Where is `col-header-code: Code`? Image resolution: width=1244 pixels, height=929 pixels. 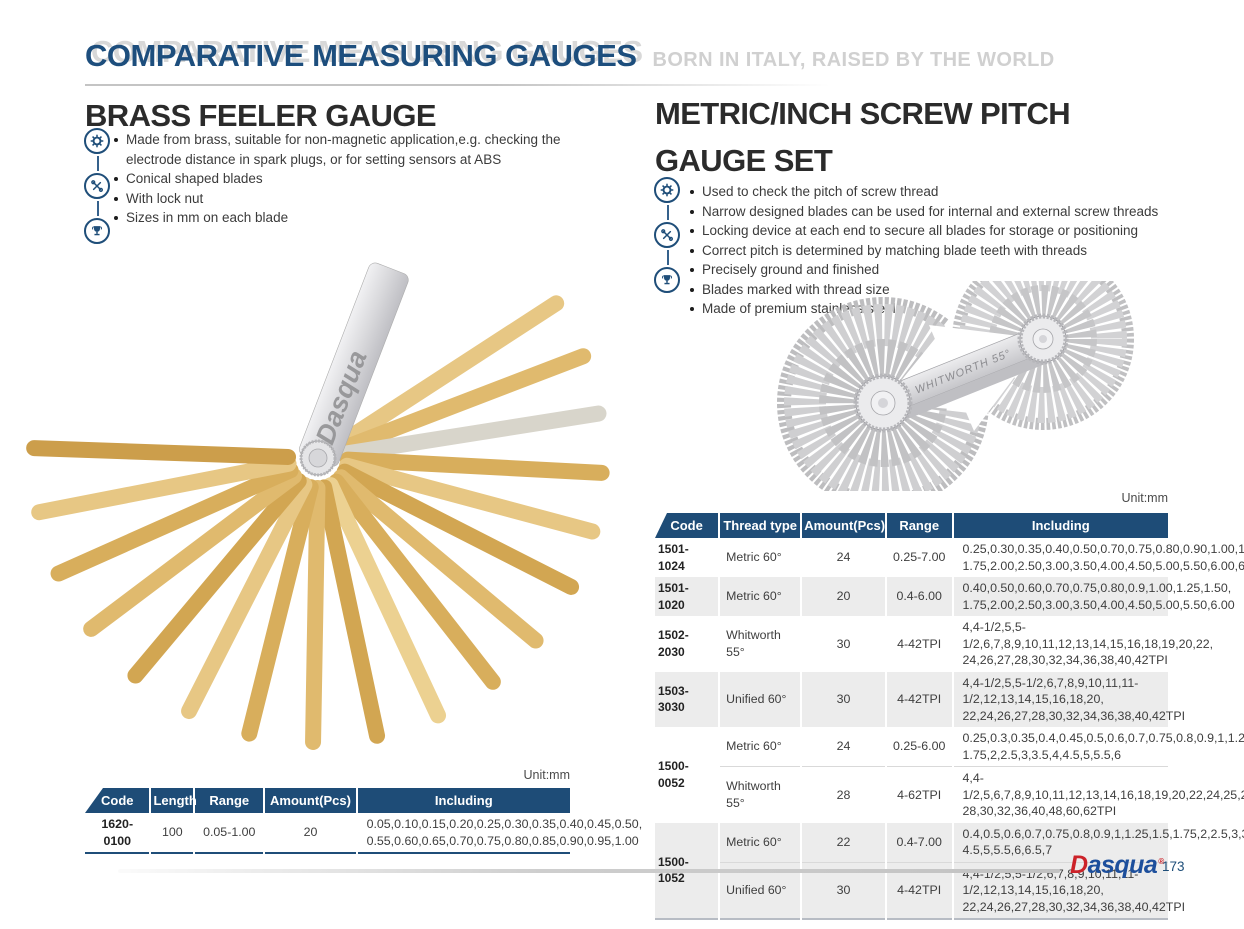
col-header-code: Code is located at coordinates (118, 800).